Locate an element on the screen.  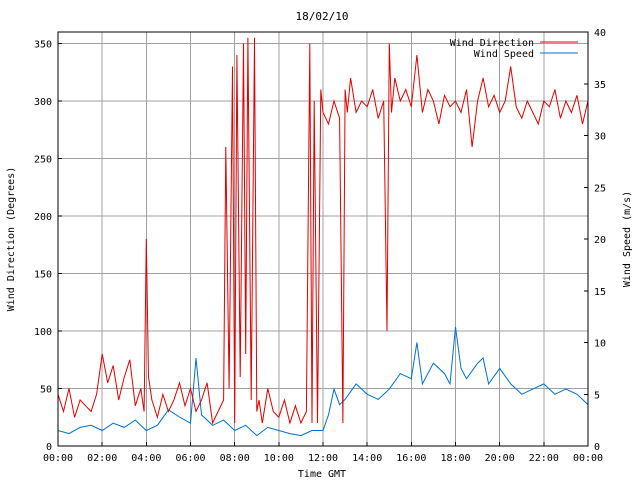
right-tick-label: 40 is located at coordinates (600, 33).